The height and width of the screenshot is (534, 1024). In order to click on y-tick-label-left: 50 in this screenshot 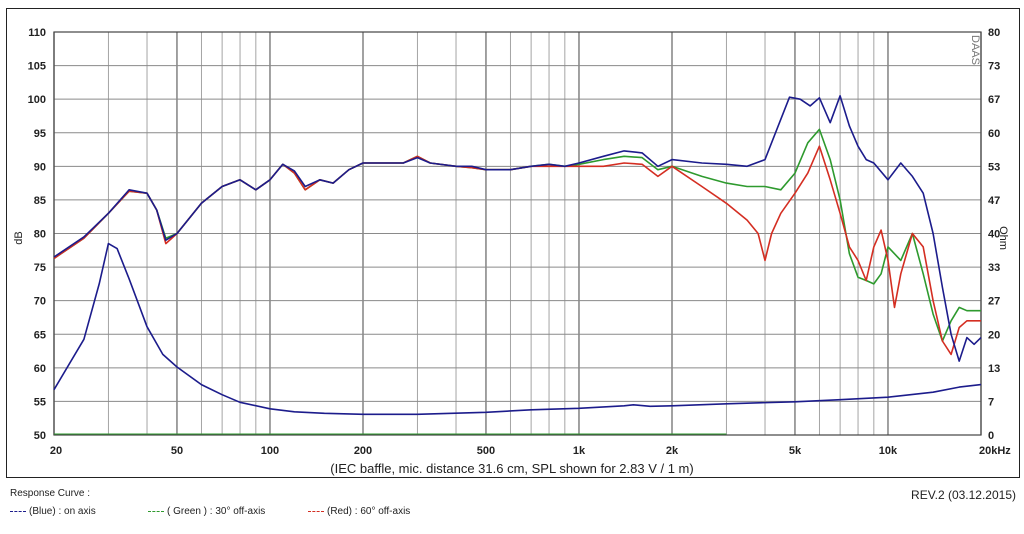, I will do `click(40, 436)`.